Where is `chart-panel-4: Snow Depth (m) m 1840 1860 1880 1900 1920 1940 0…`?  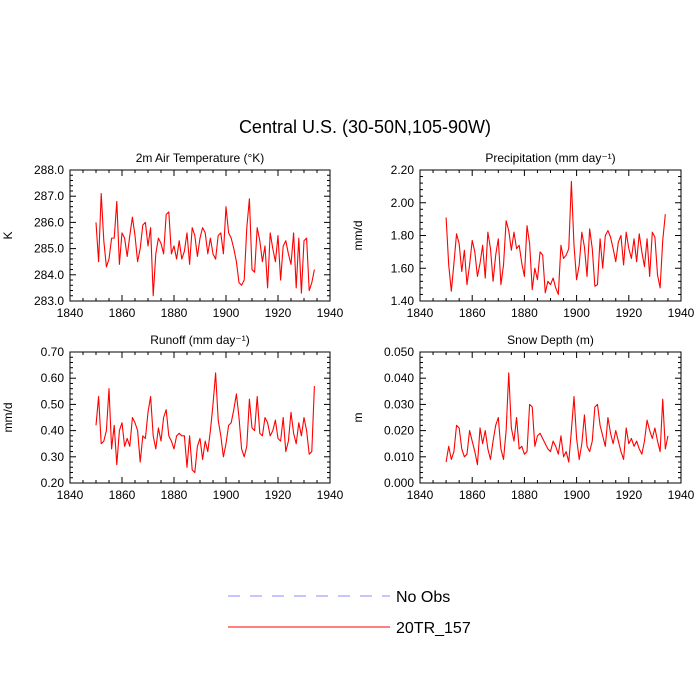 chart-panel-4: Snow Depth (m) m 1840 1860 1880 1900 1920 1940 0… is located at coordinates (523, 417).